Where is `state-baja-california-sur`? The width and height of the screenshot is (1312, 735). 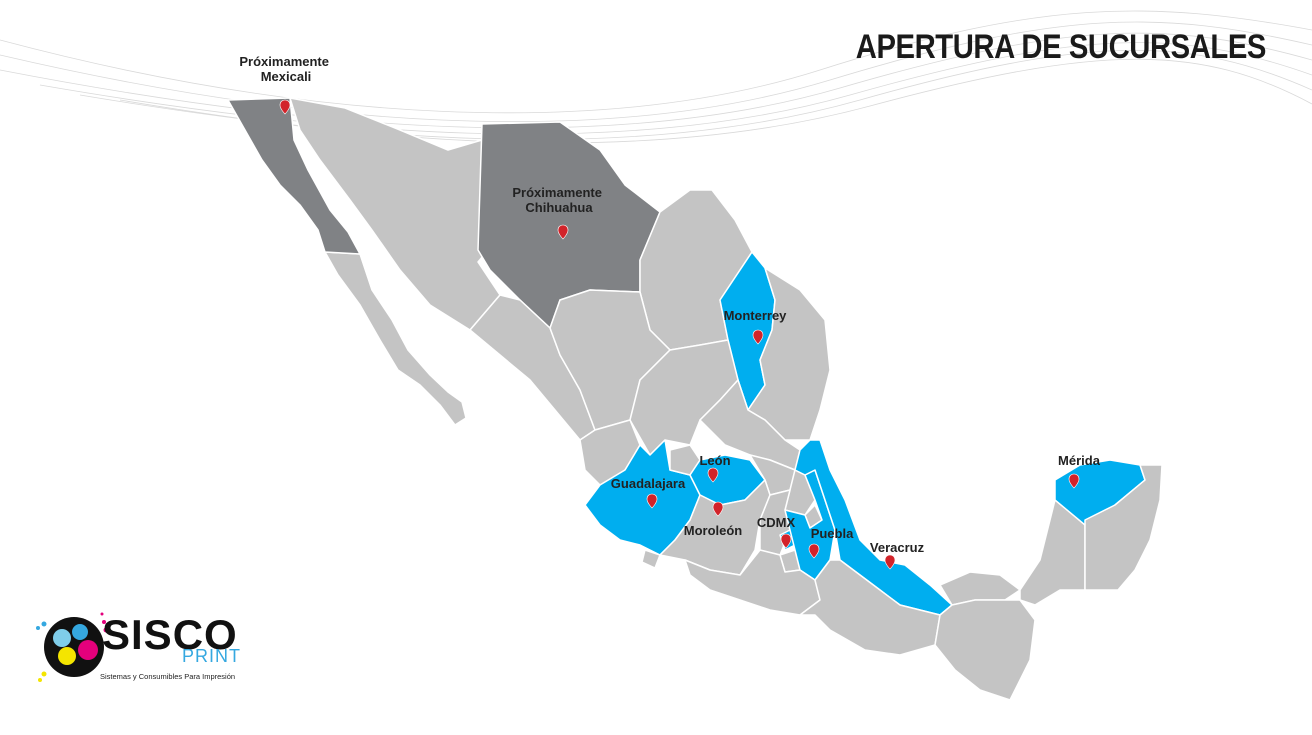
state-baja-california-sur is located at coordinates (395, 338).